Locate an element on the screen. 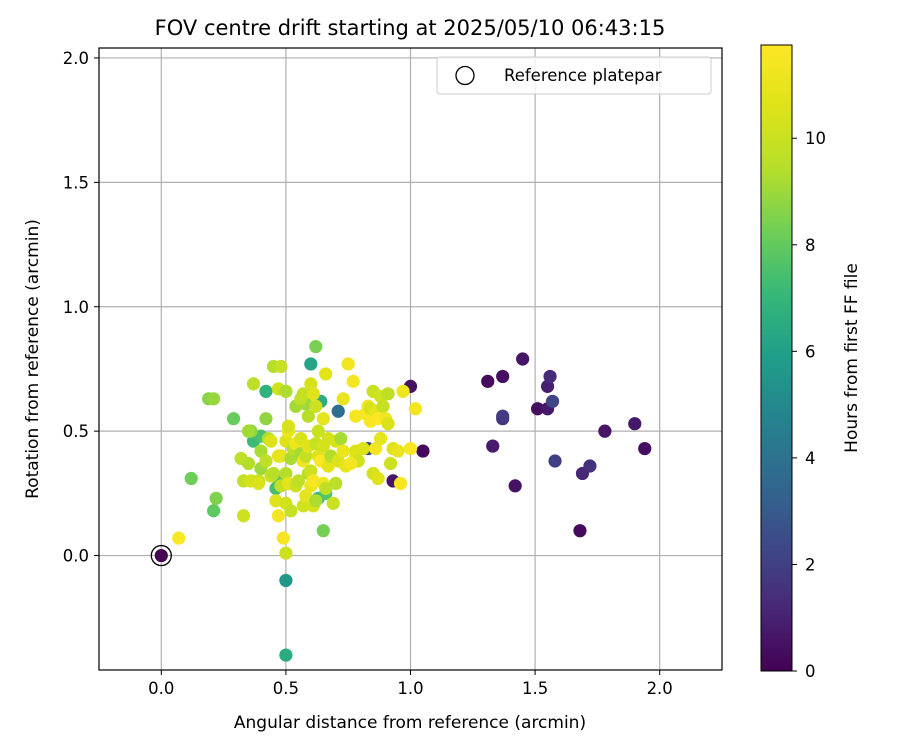 This screenshot has width=900, height=750. x-tick-label: 1.0 is located at coordinates (410, 688).